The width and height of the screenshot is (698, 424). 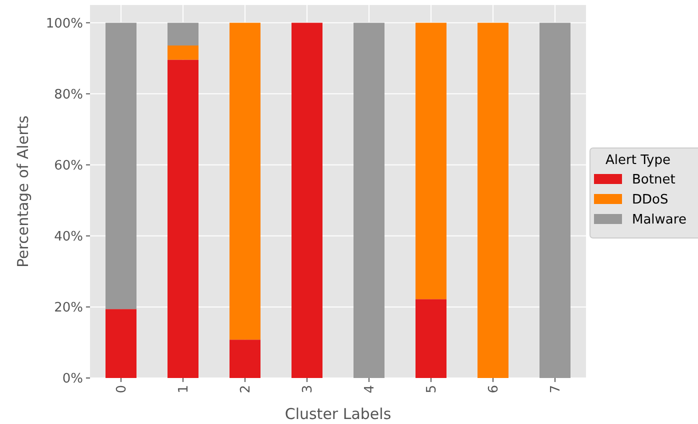 What do you see at coordinates (308, 389) in the screenshot?
I see `x-tick-label: 3` at bounding box center [308, 389].